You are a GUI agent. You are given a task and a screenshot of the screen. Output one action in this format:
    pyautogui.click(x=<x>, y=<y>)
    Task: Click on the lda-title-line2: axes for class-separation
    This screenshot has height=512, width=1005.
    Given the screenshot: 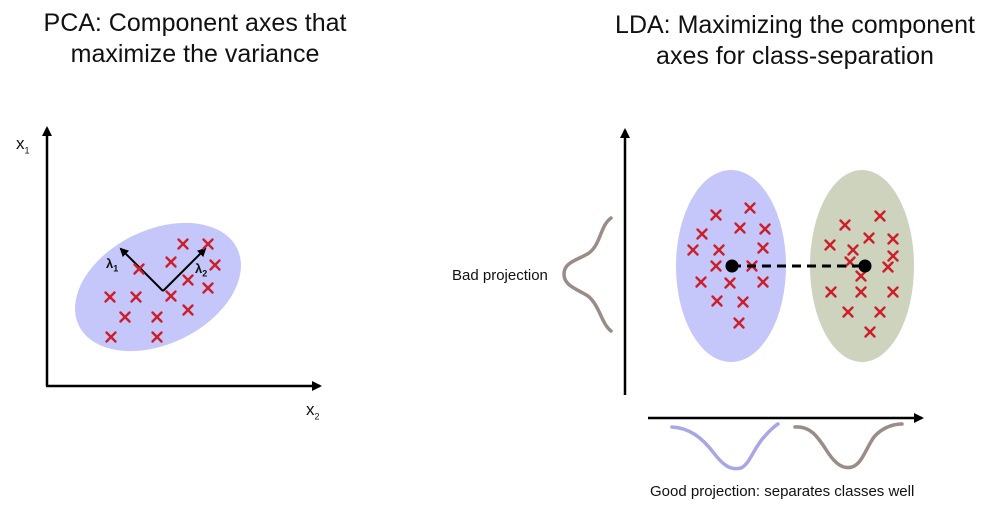 What is the action you would take?
    pyautogui.click(x=795, y=56)
    